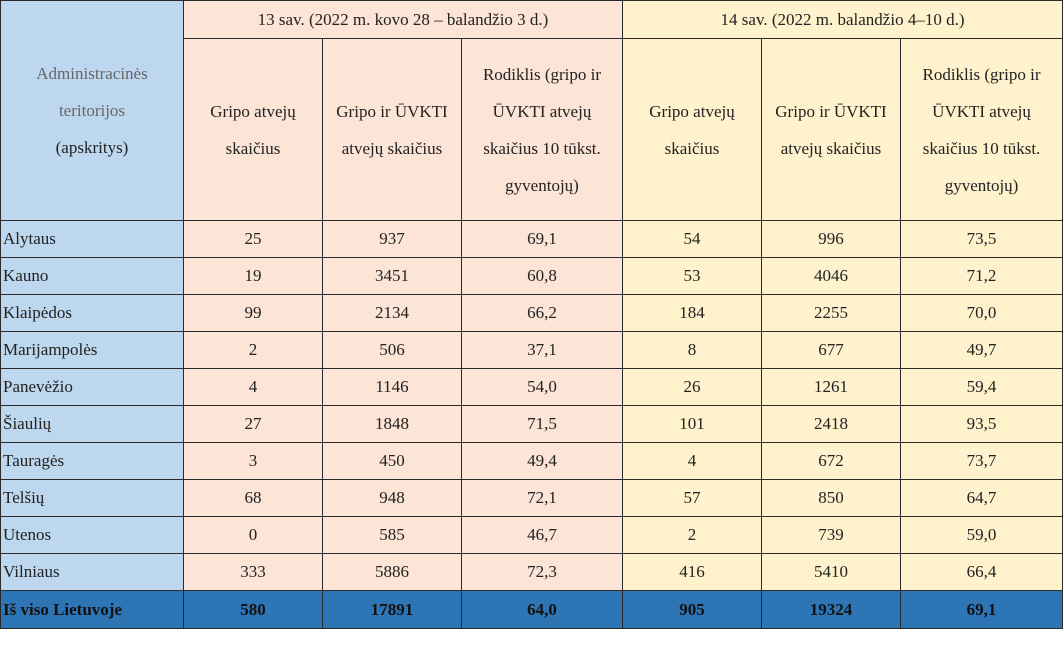  What do you see at coordinates (692, 239) in the screenshot?
I see `data-cell: 54` at bounding box center [692, 239].